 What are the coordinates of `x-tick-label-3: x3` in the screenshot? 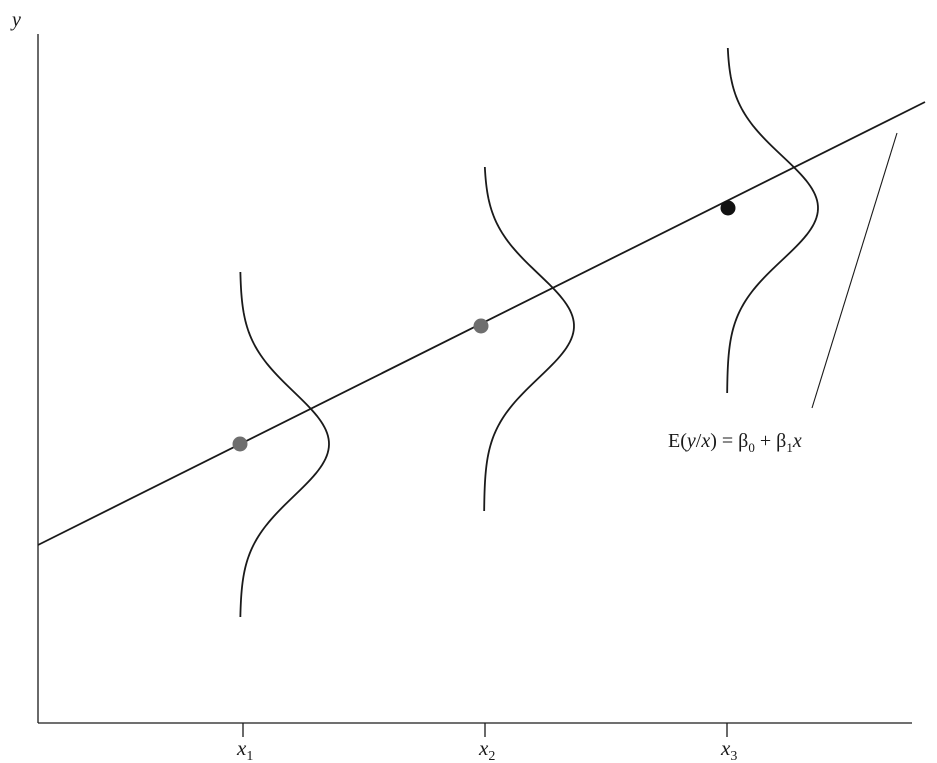 It's located at (728, 749).